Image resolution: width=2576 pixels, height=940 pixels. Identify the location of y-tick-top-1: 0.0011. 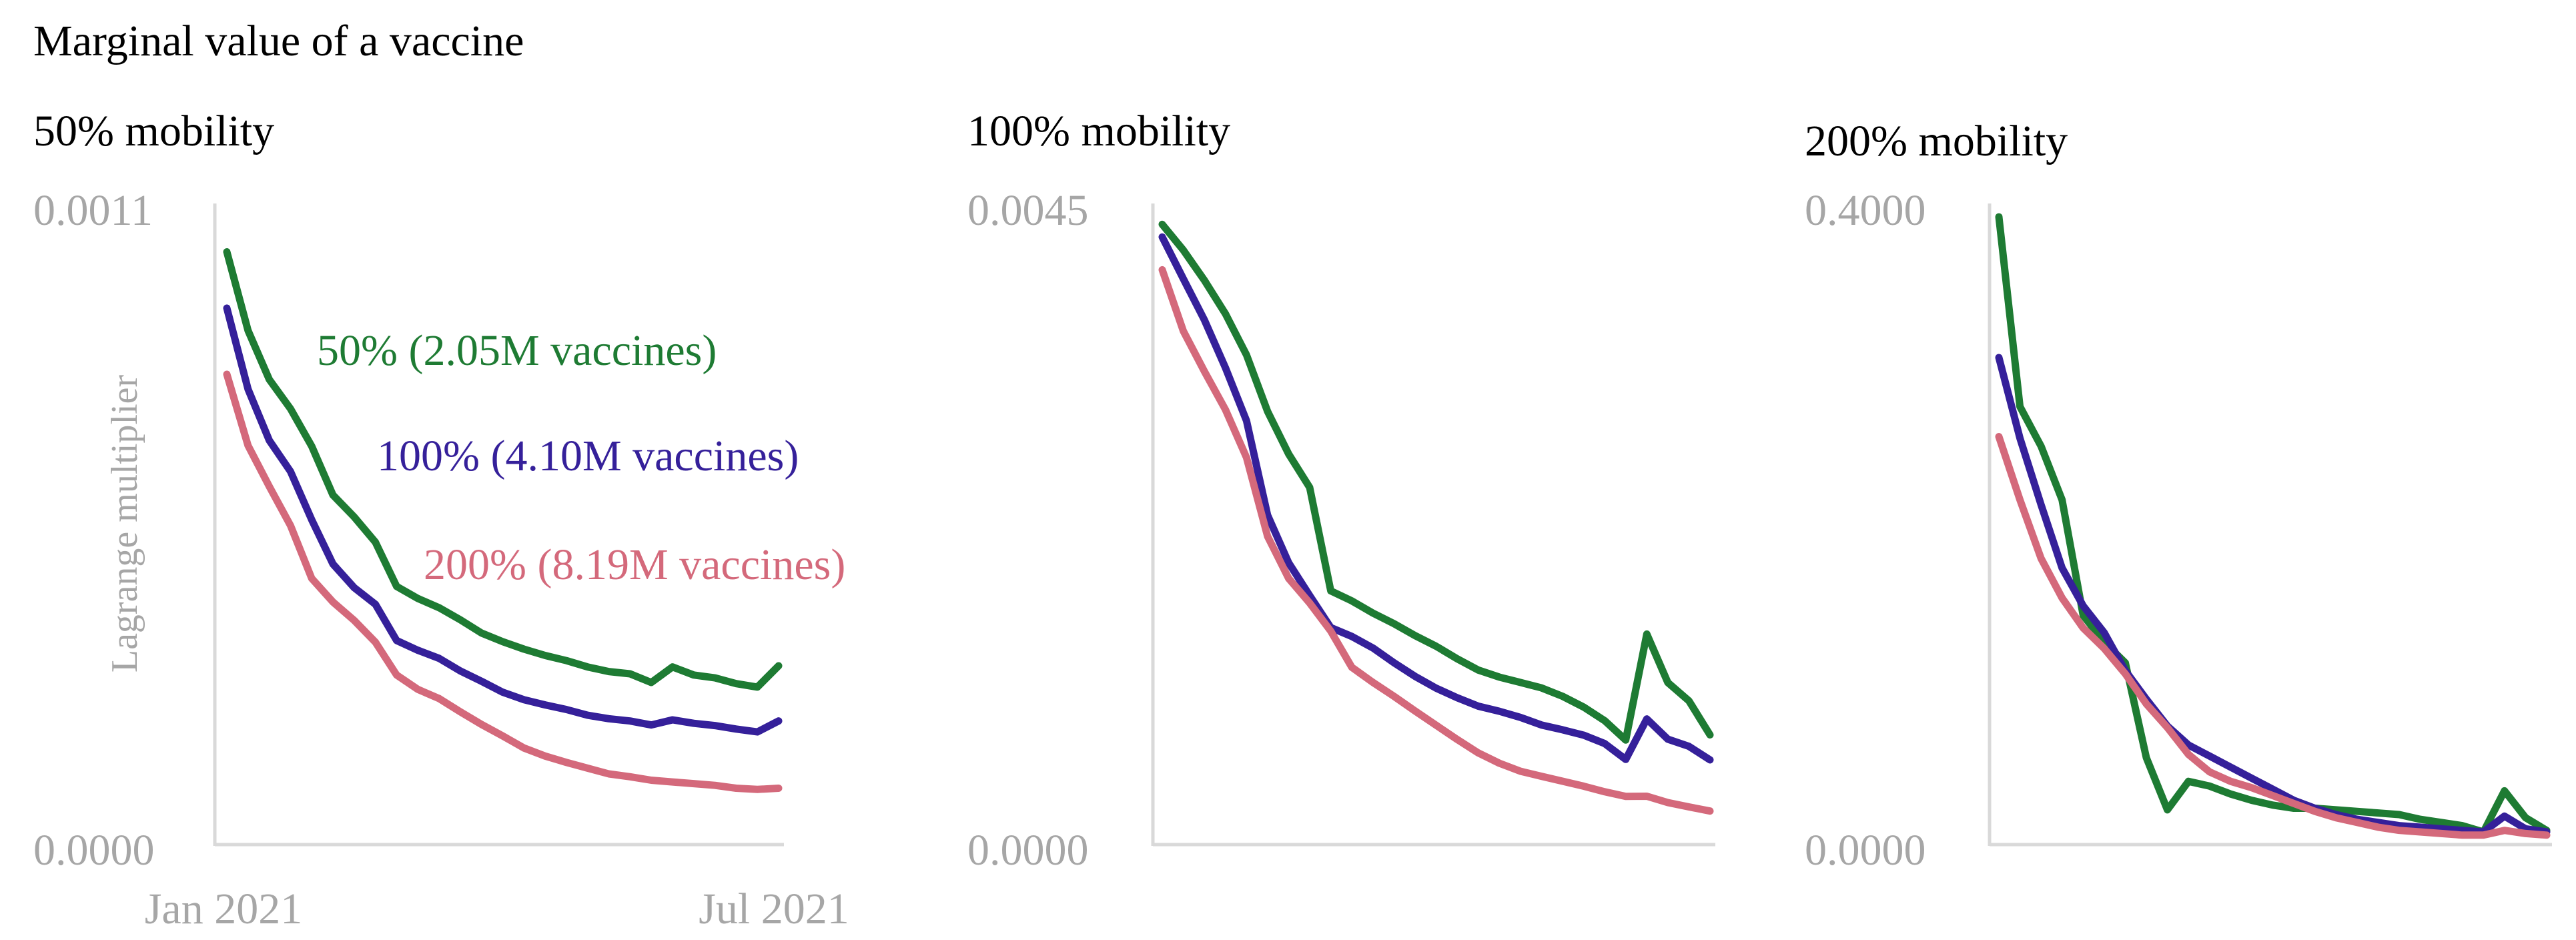
(93, 210).